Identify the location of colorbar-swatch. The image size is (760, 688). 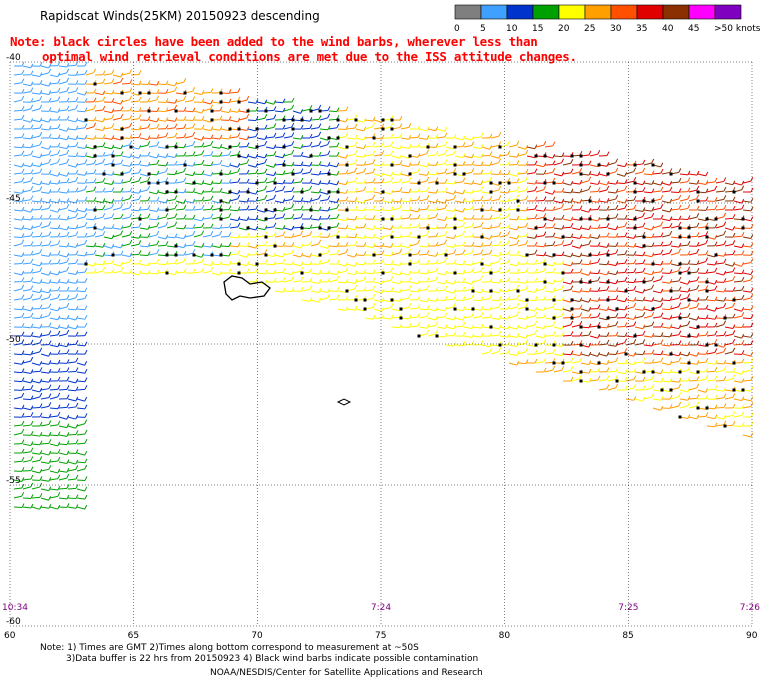
(520, 12).